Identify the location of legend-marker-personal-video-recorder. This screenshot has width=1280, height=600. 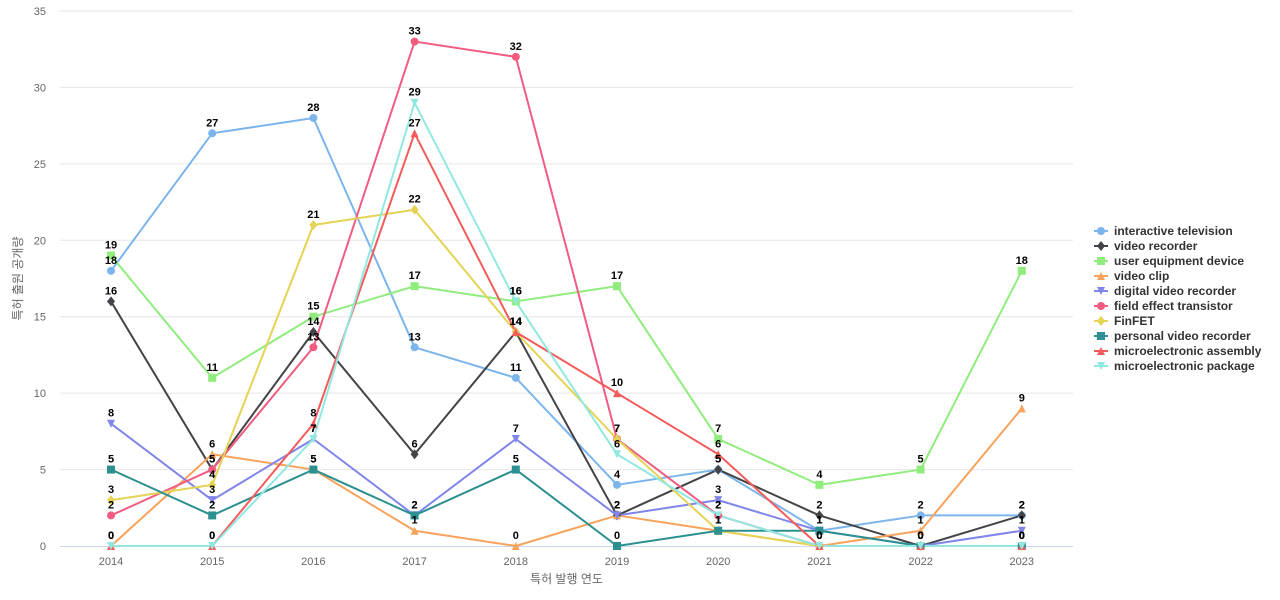
(1101, 336).